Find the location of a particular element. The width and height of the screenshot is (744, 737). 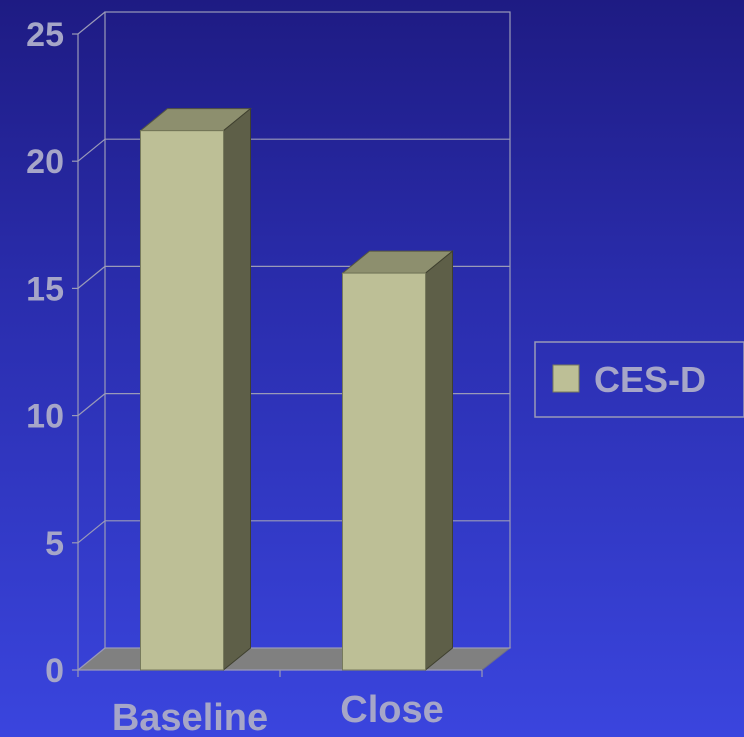

legend-swatch is located at coordinates (566, 378).